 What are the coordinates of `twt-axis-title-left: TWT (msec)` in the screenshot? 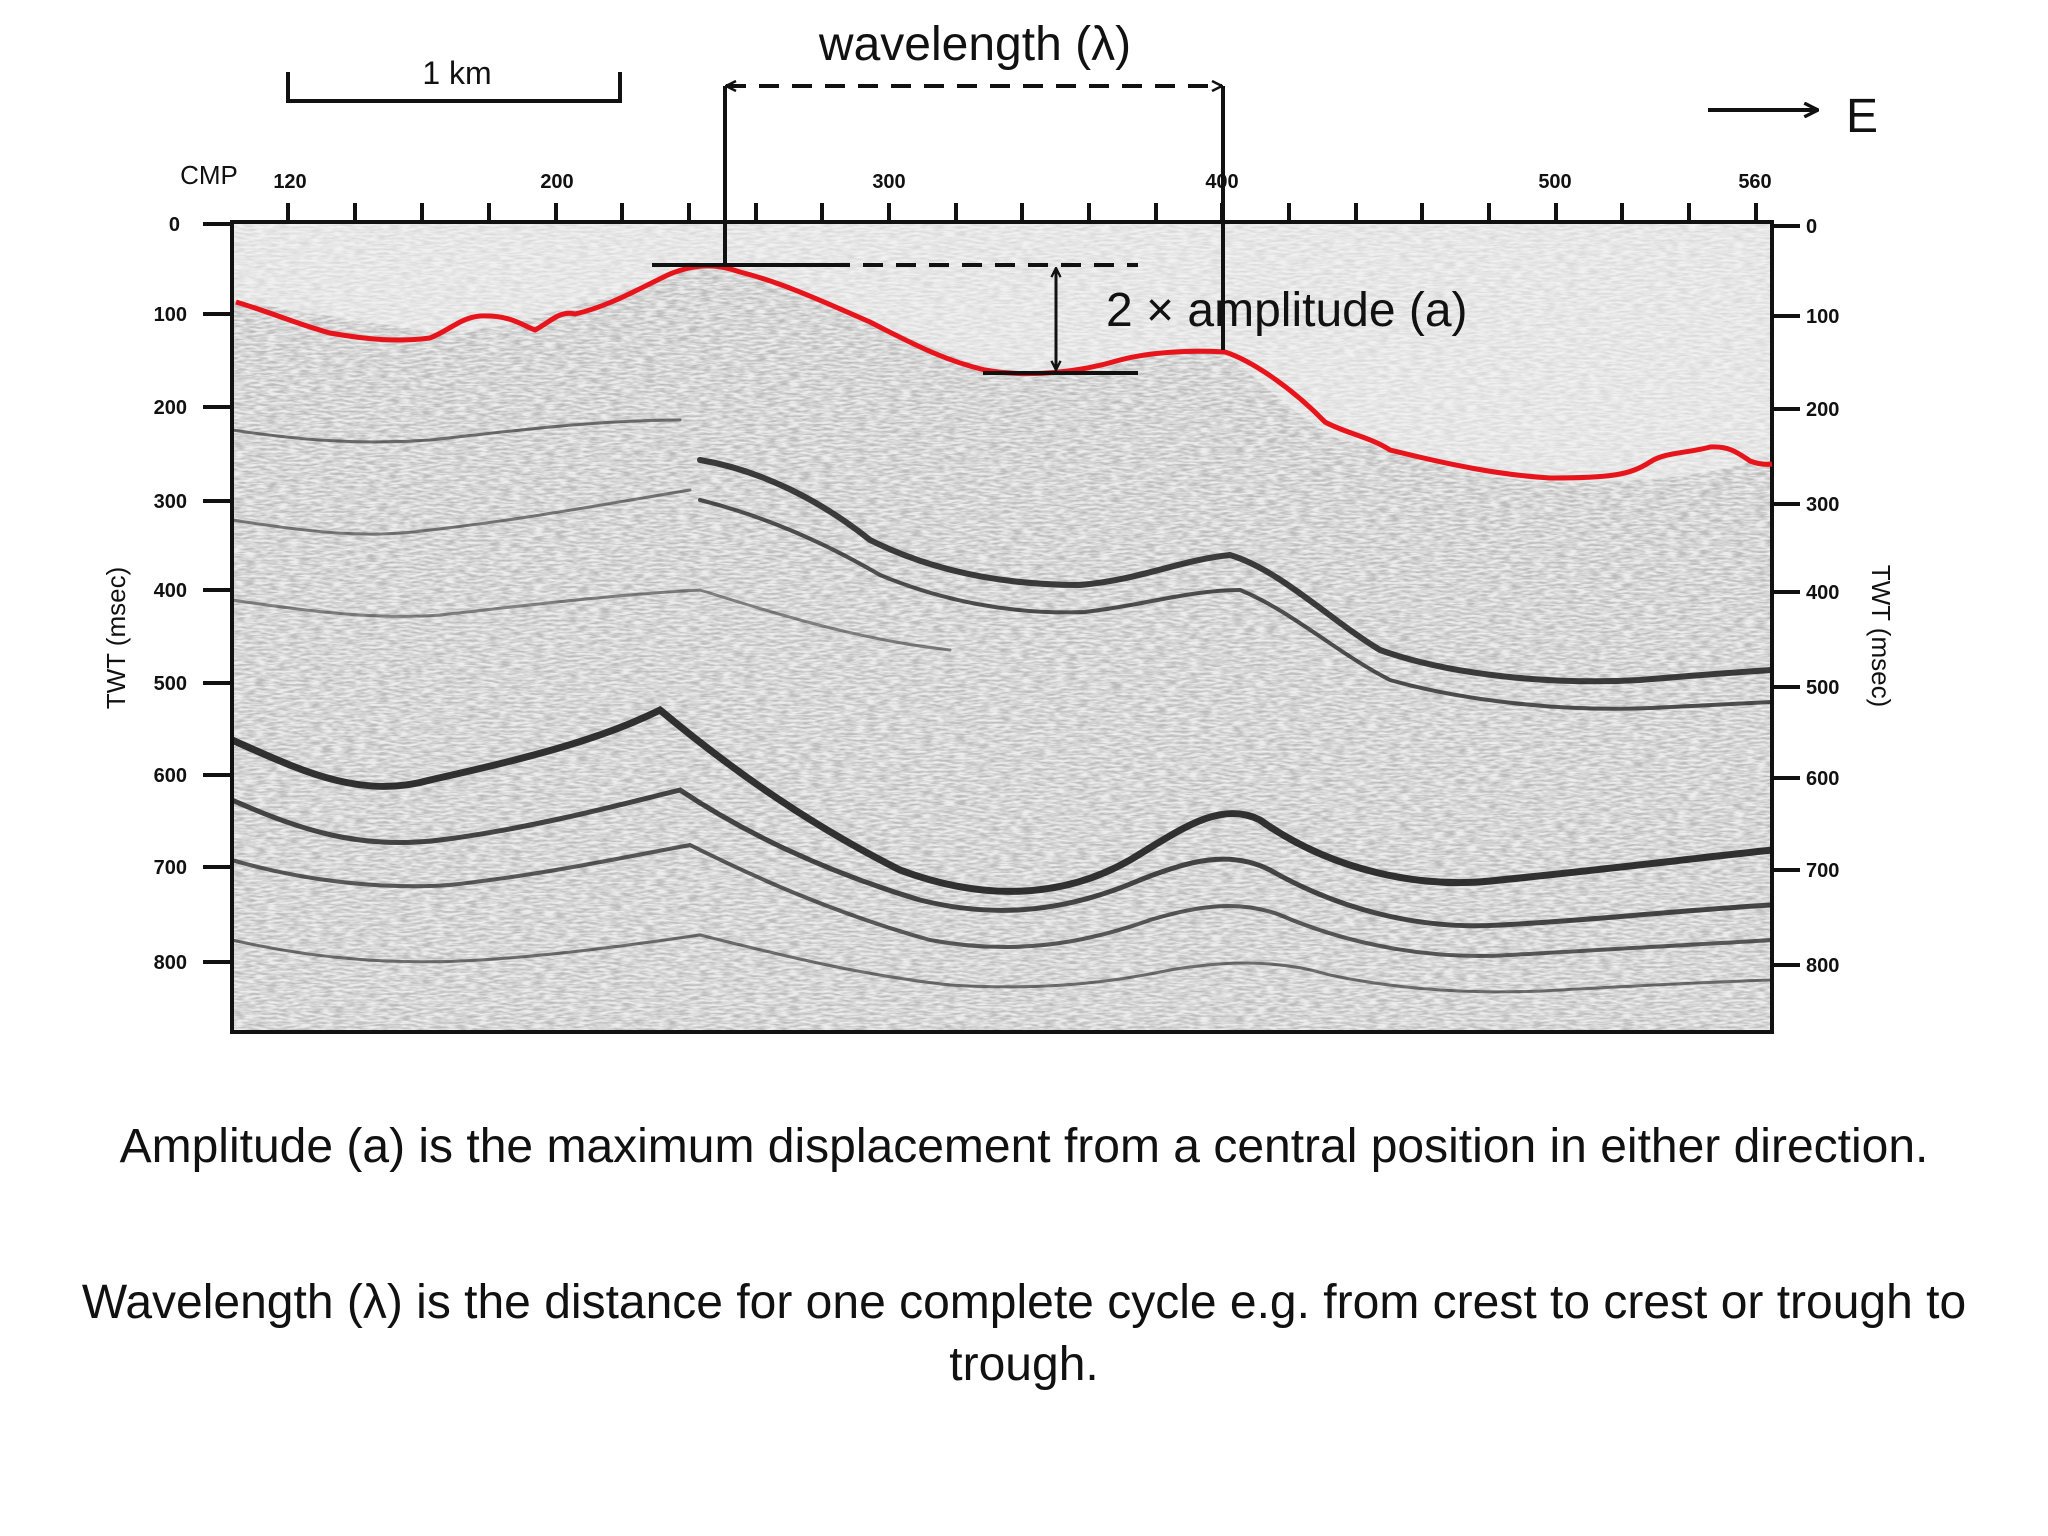 It's located at (116, 638).